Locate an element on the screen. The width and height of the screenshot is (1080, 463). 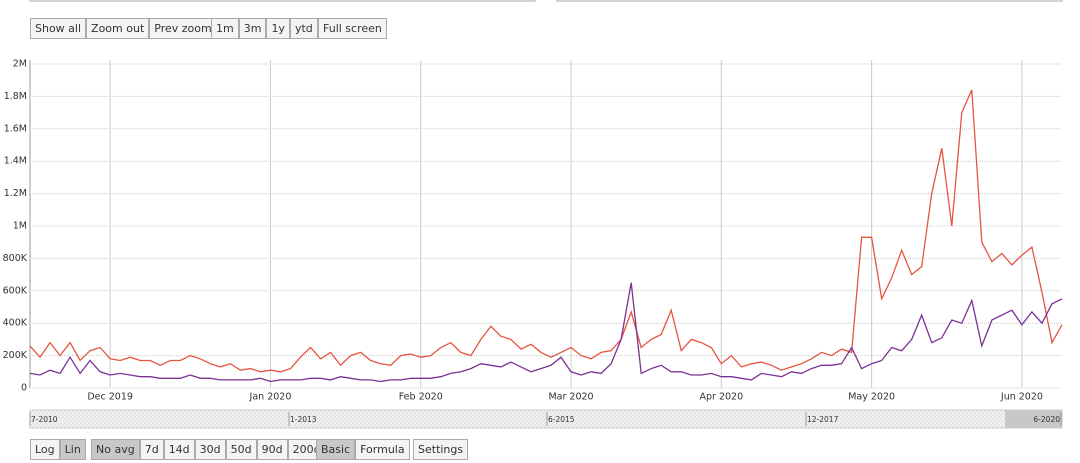
range-button: ytd is located at coordinates (303, 28).